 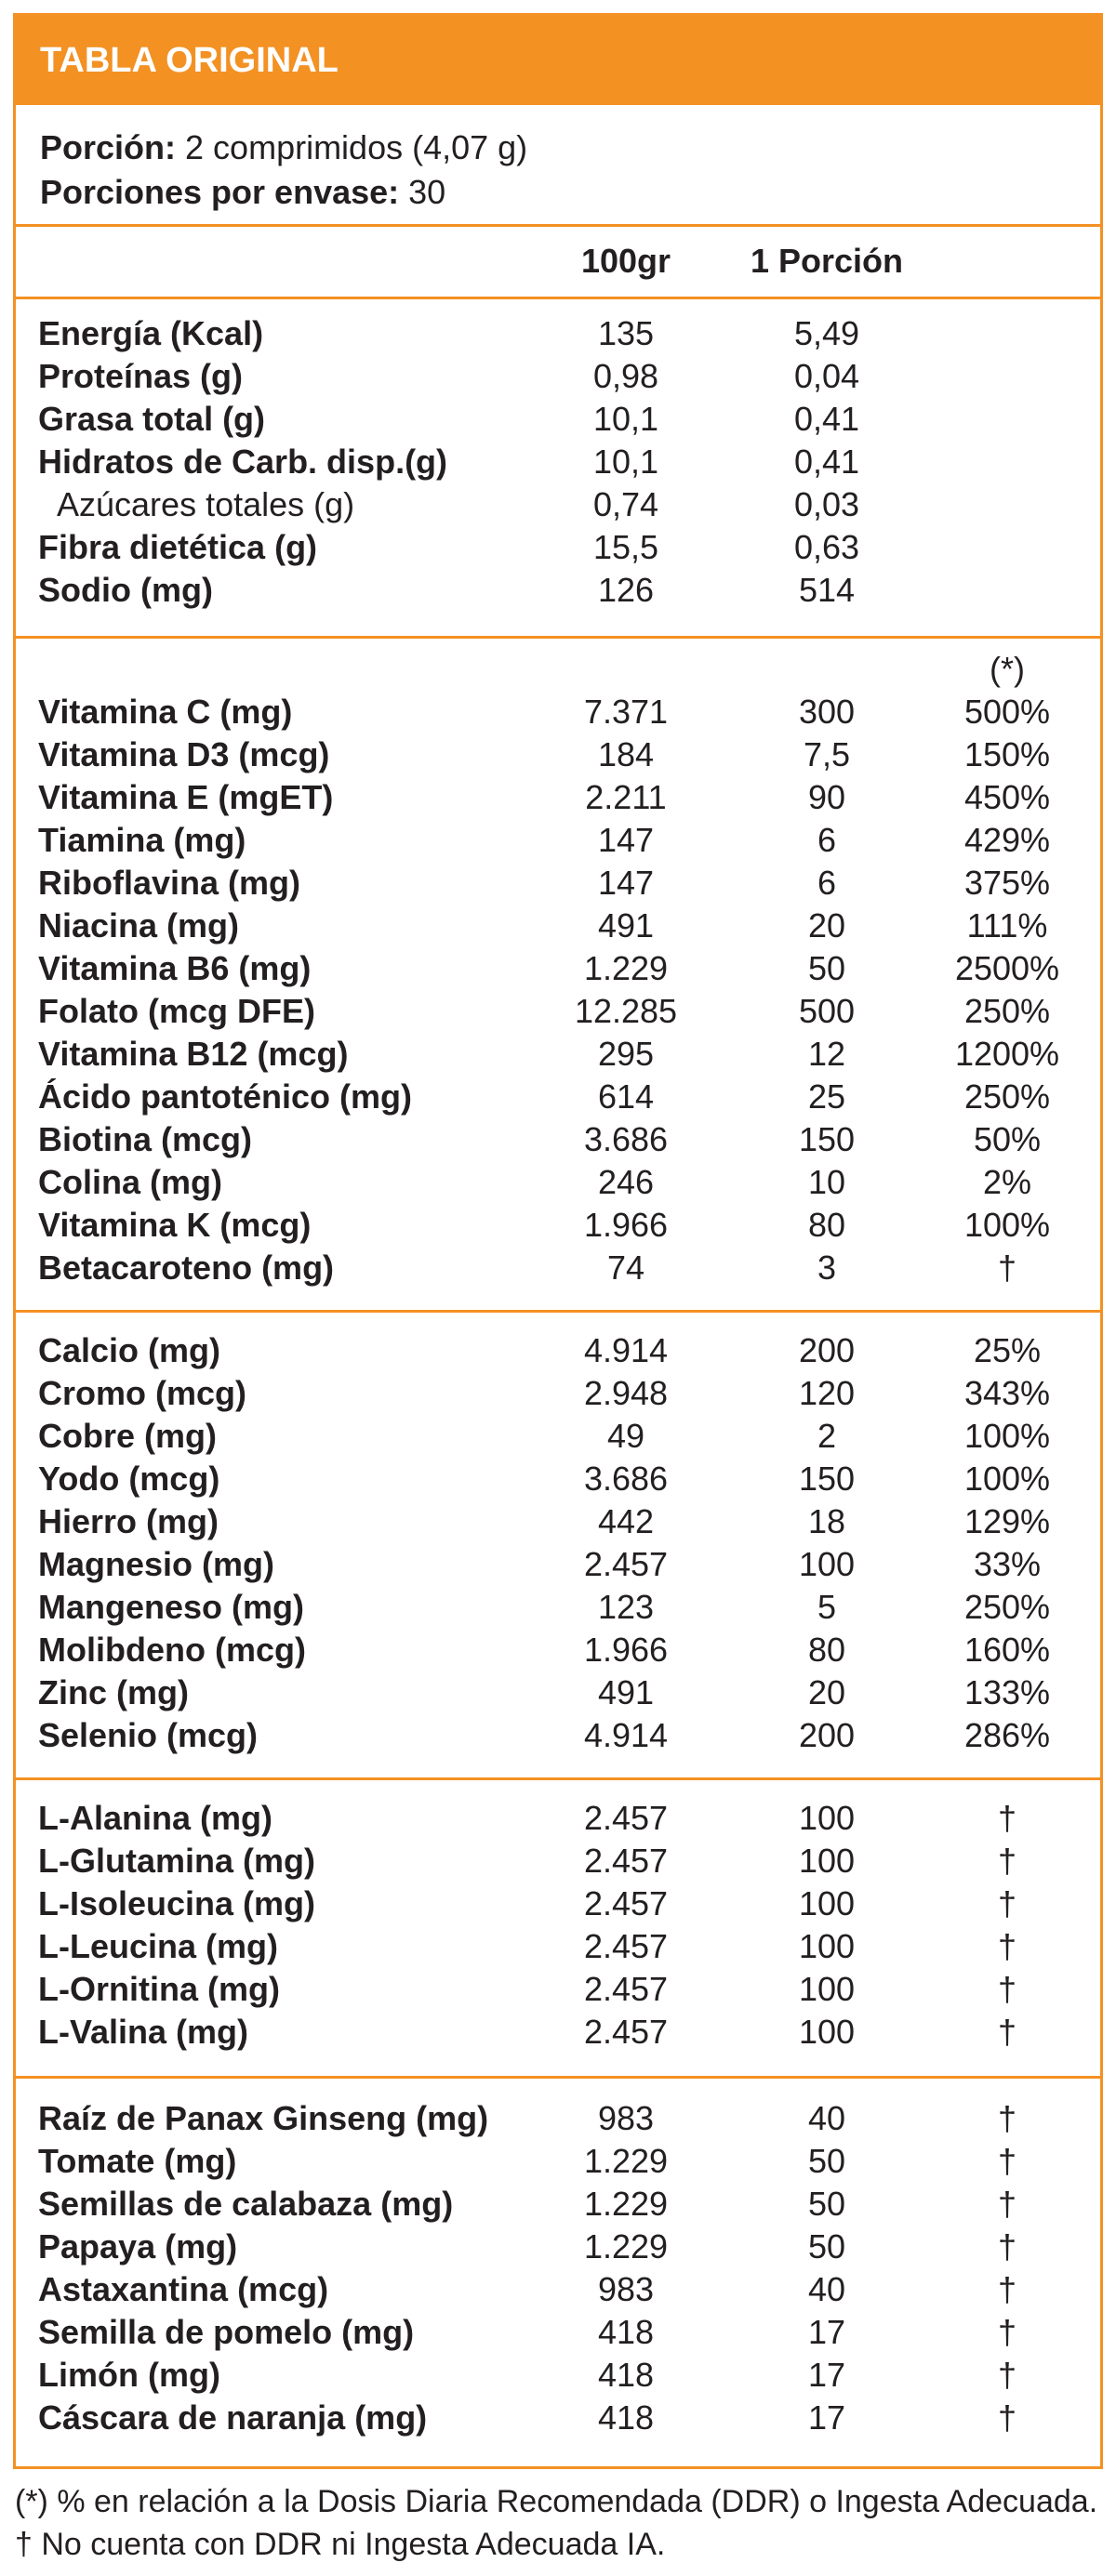 What do you see at coordinates (558, 1054) in the screenshot?
I see `table-row: Vitamina B12 (mcg) 295 12 1200%` at bounding box center [558, 1054].